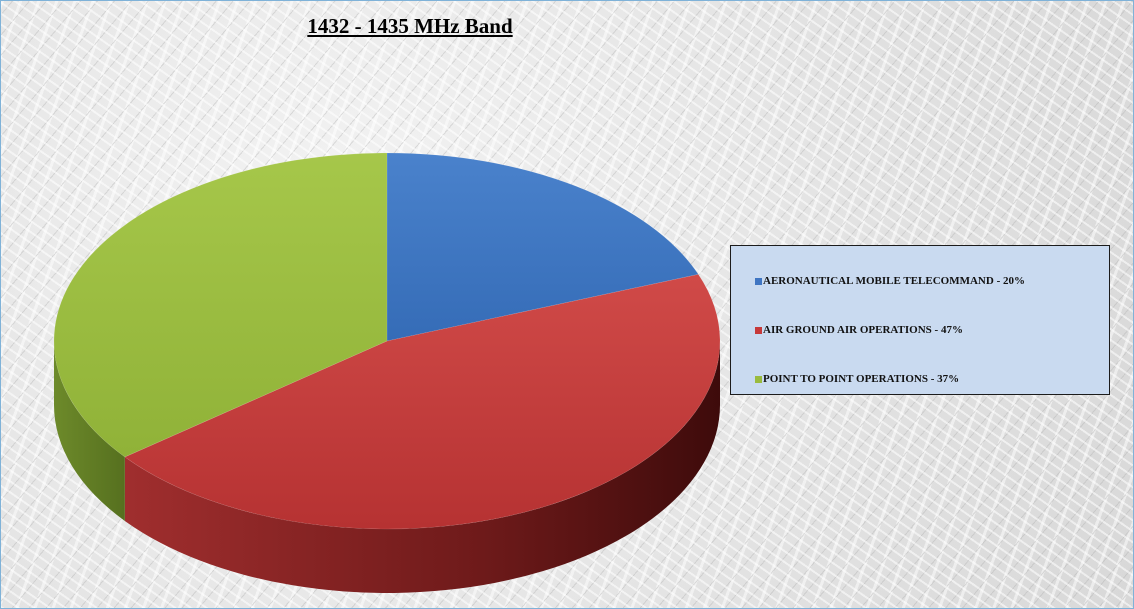  I want to click on legend-item-air-ground-air: AIR GROUND AIR OPERATIONS - 47%, so click(920, 330).